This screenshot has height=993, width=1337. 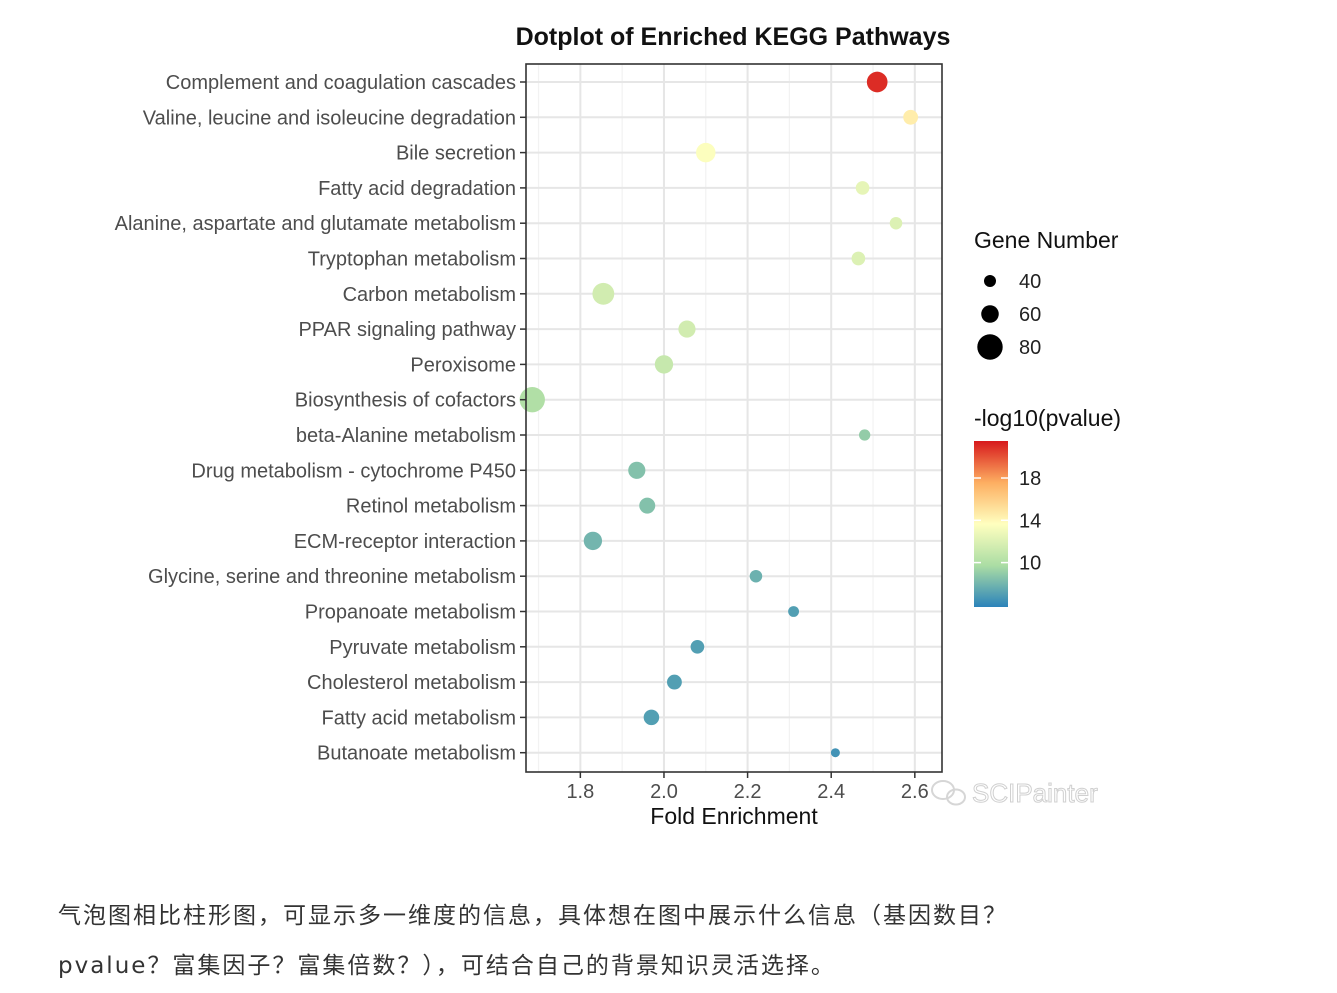 I want to click on y-tick-label: Butanoate metabolism, so click(x=416, y=754).